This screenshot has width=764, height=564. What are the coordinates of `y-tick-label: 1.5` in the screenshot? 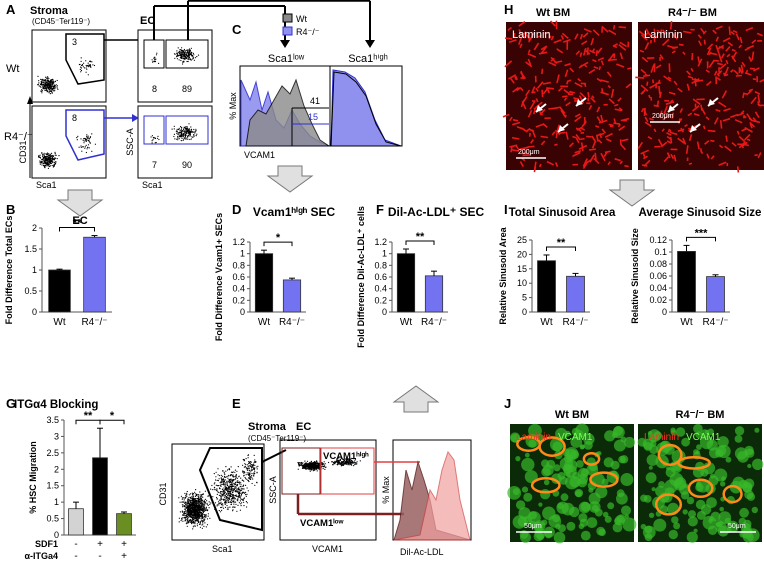 It's located at (52, 486).